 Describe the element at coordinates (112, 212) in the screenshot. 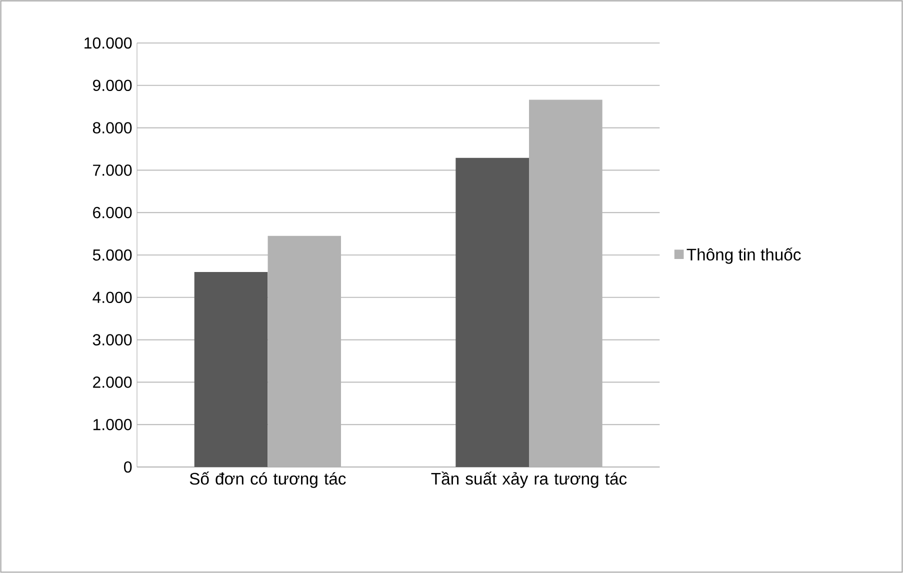

I see `y-tick-label: 6.000` at that location.